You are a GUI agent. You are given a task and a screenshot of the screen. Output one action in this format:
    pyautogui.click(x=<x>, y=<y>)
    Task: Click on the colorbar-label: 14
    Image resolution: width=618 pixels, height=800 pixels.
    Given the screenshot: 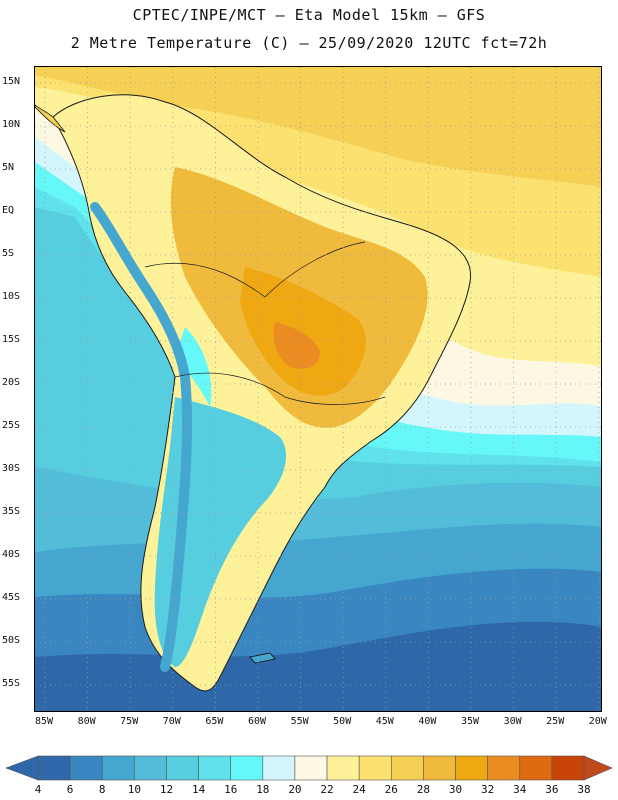 What is the action you would take?
    pyautogui.click(x=198, y=789)
    